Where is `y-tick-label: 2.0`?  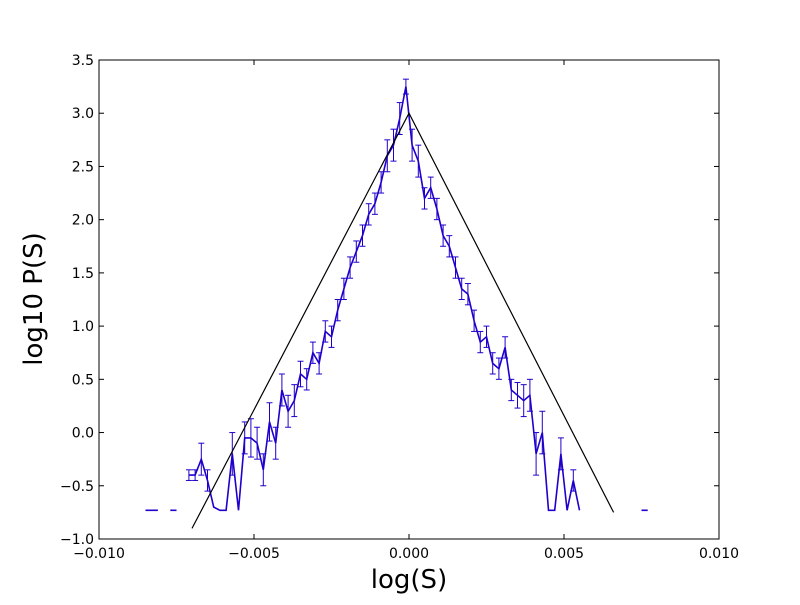 y-tick-label: 2.0 is located at coordinates (83, 221).